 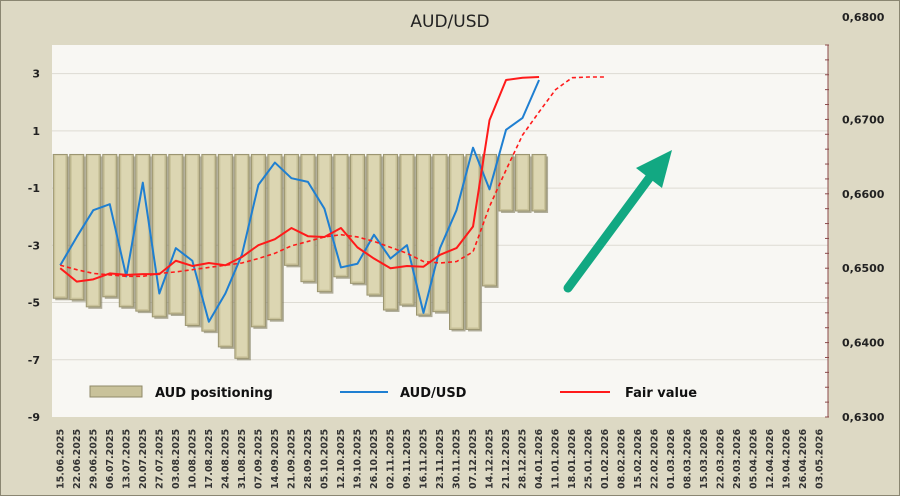 What do you see at coordinates (93, 459) in the screenshot?
I see `x-tick-label: 29.06.2025` at bounding box center [93, 459].